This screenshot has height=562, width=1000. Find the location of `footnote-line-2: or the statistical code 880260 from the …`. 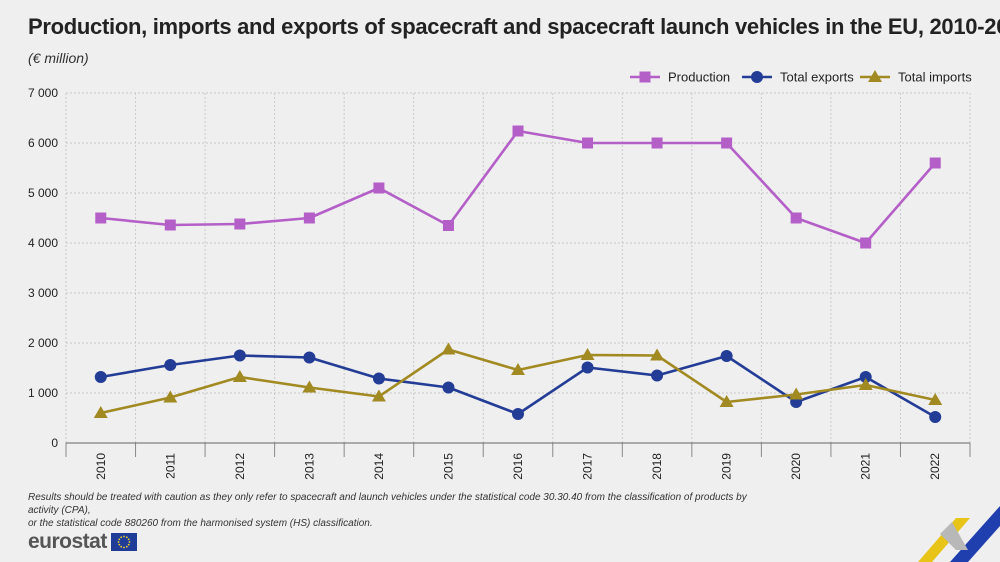

footnote-line-2: or the statistical code 880260 from the … is located at coordinates (200, 523).